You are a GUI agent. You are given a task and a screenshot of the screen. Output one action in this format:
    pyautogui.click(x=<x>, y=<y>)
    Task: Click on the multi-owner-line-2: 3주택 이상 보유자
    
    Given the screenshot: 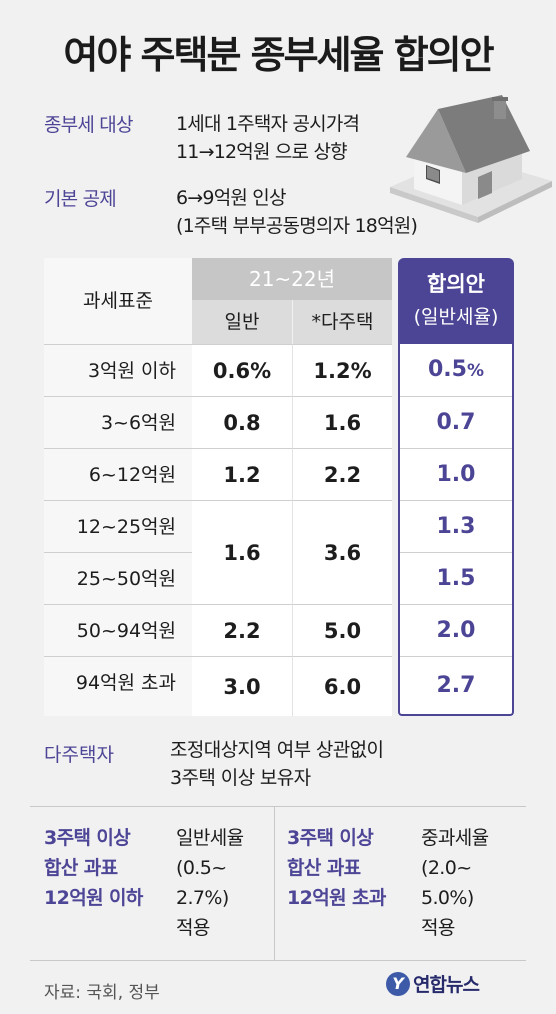 What is the action you would take?
    pyautogui.click(x=240, y=778)
    